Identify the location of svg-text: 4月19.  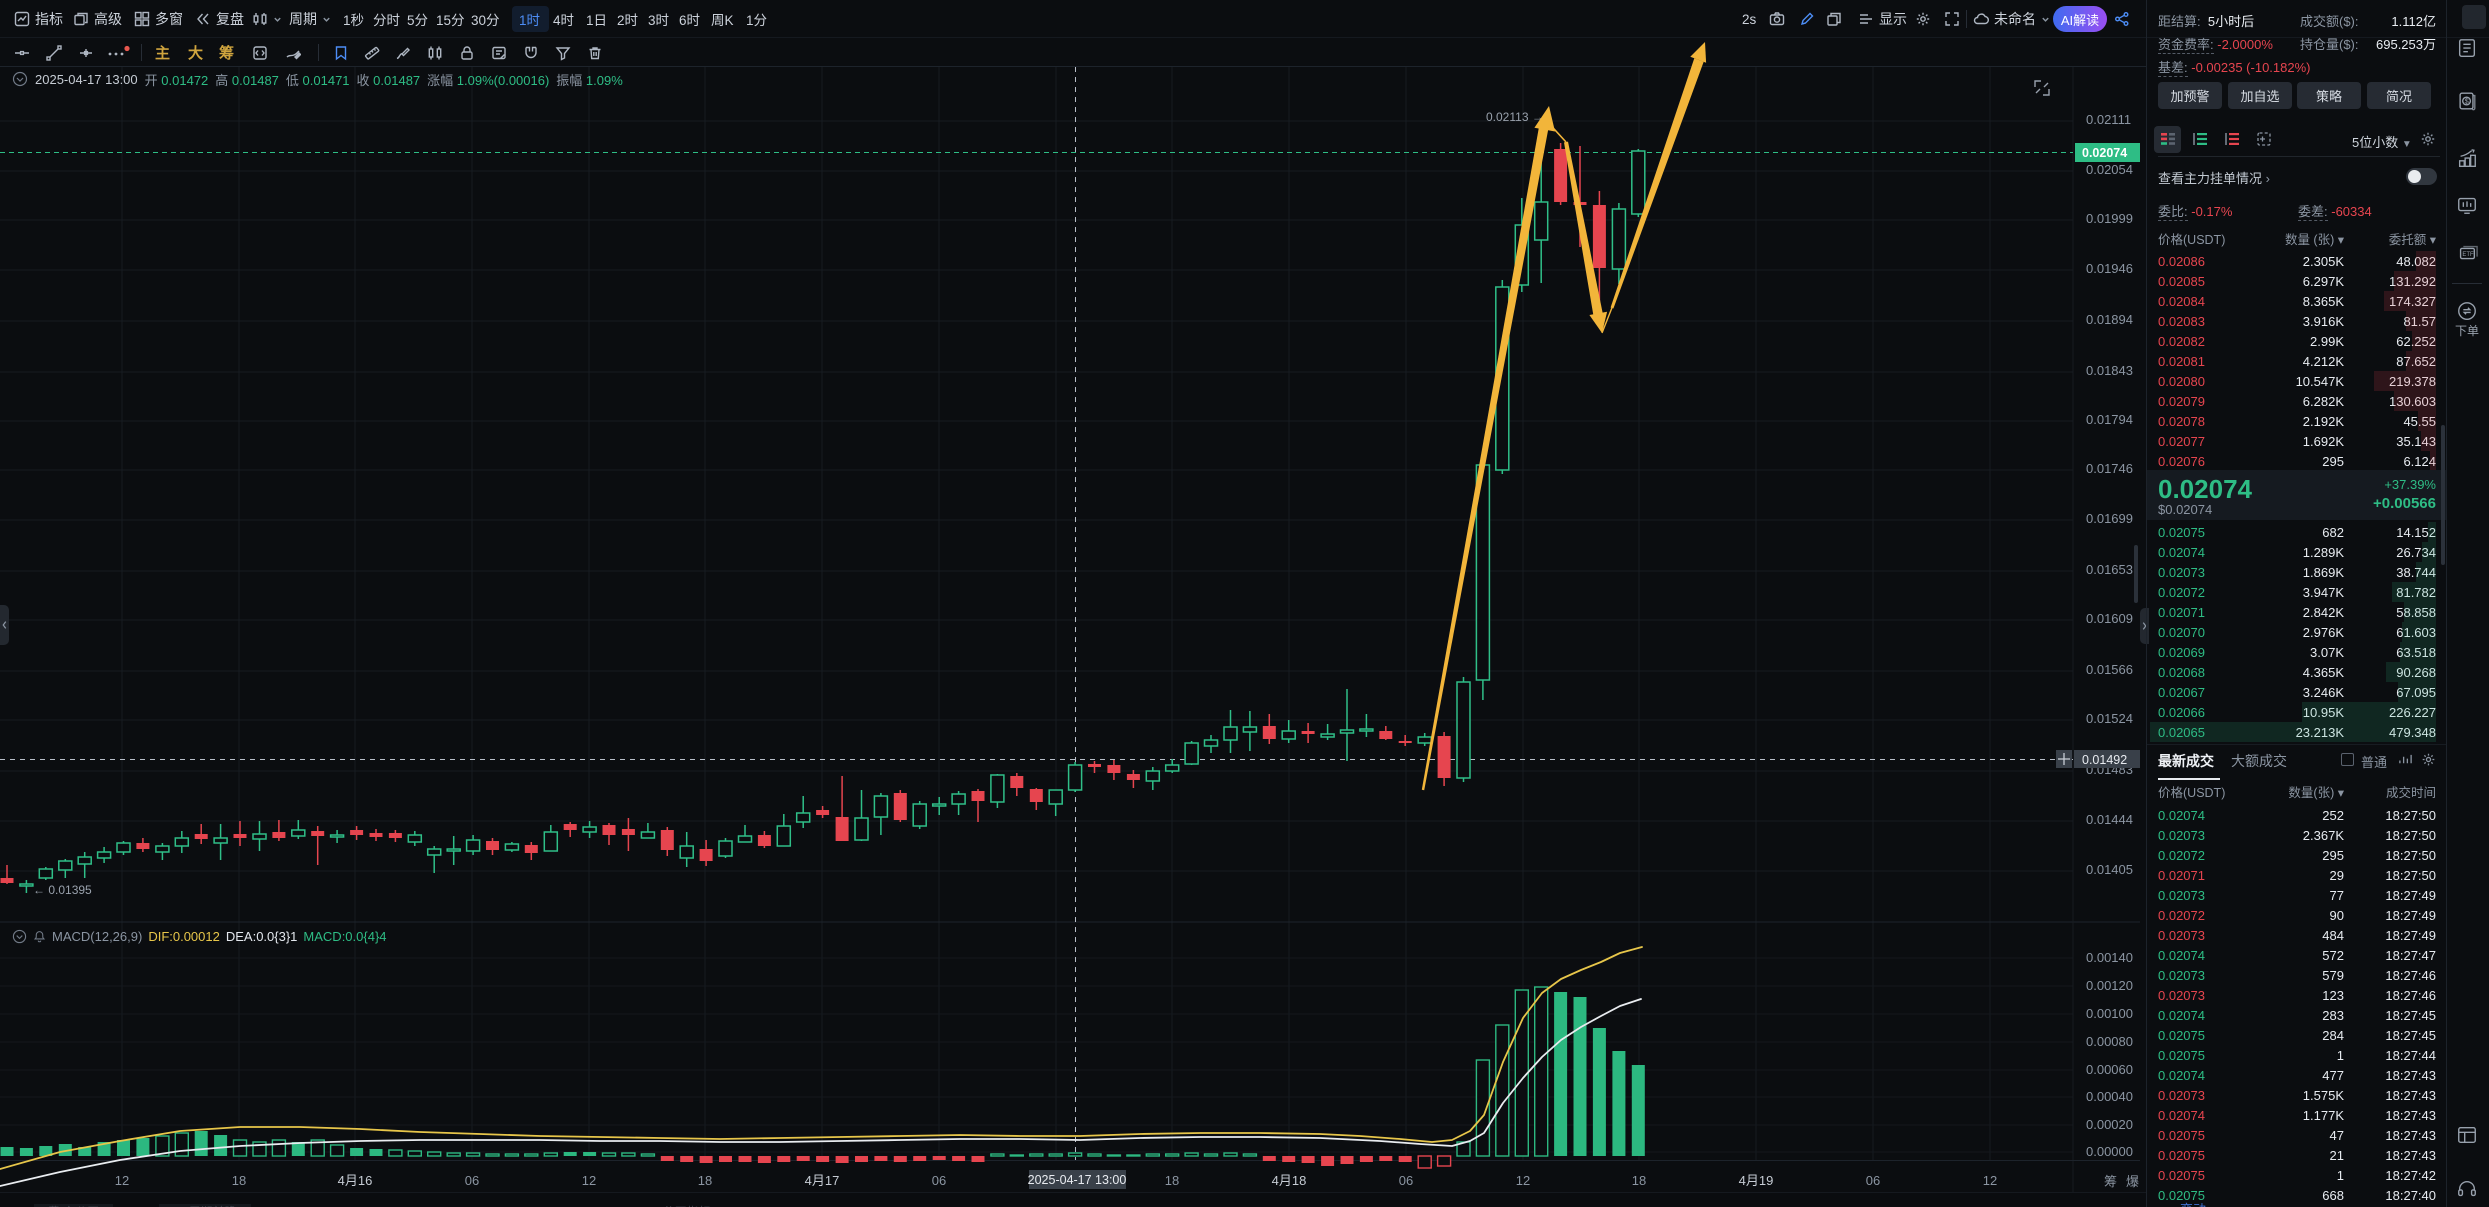
(1756, 1180).